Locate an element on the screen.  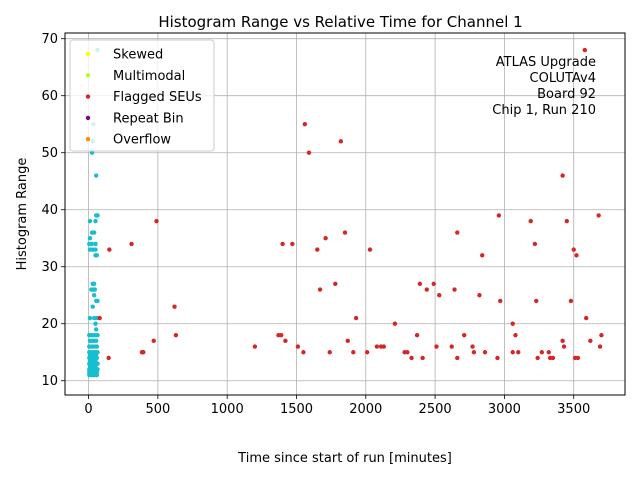
annotation-line-3: Board 92 is located at coordinates (566, 94).